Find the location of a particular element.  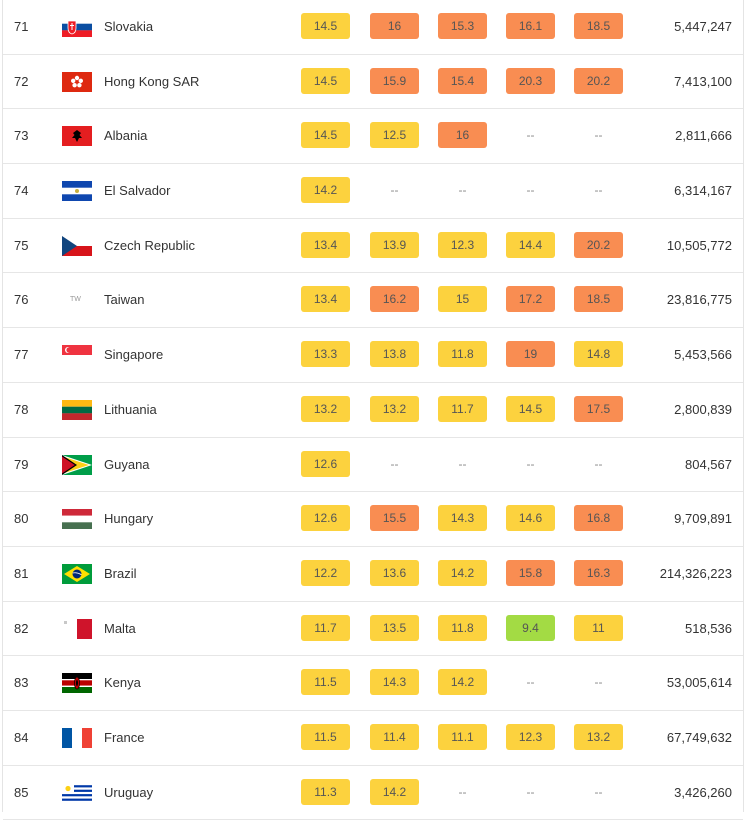

value-badge: 12.5 is located at coordinates (394, 135).